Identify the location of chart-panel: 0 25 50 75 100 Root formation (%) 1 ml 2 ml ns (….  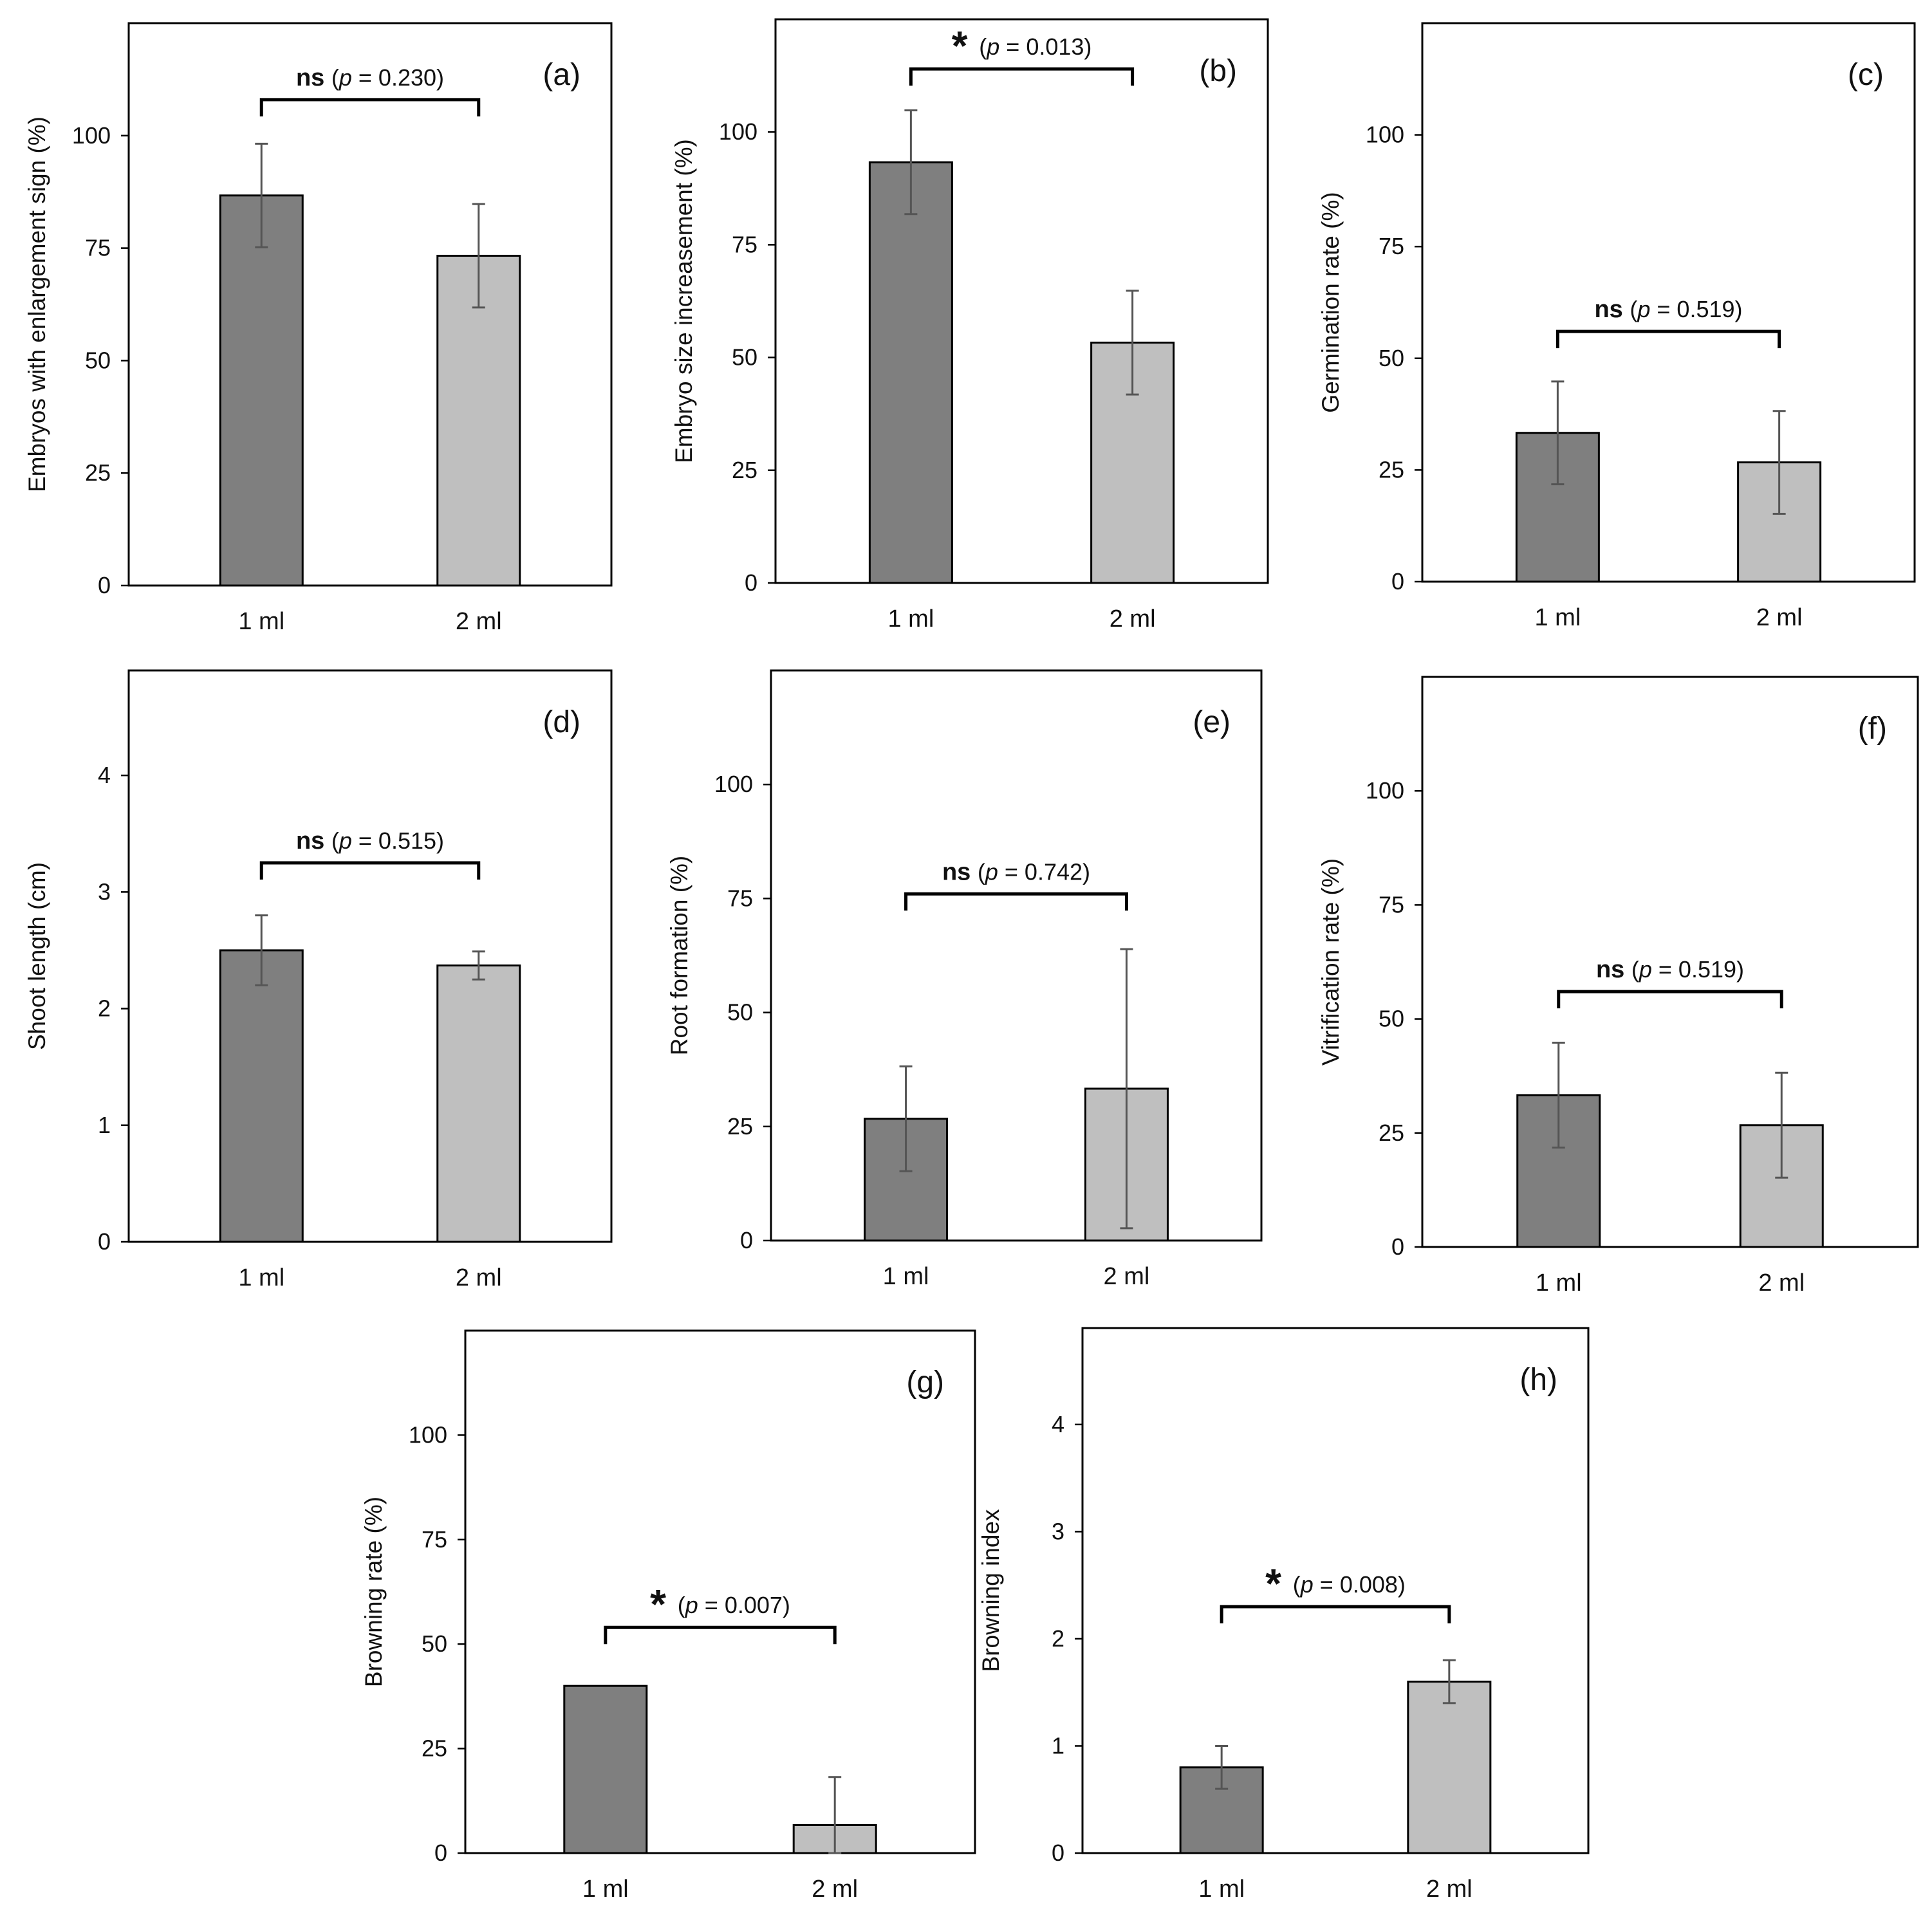
(964, 979).